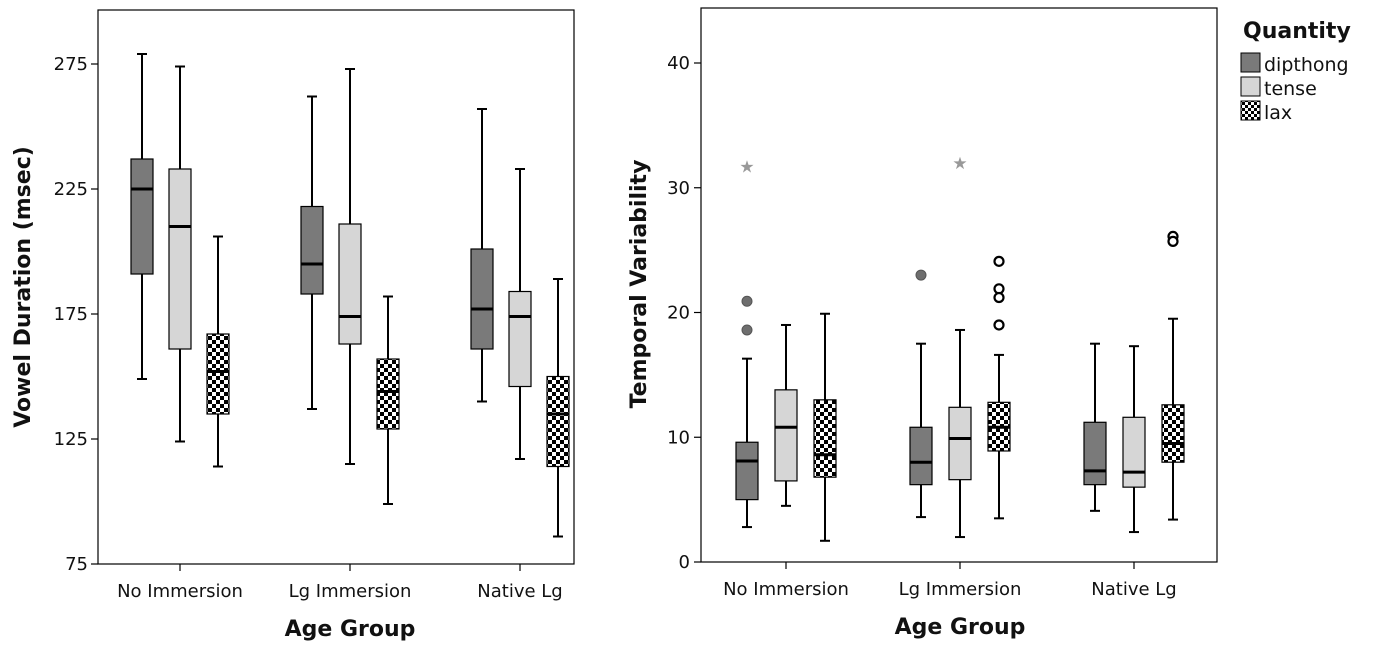 The width and height of the screenshot is (1375, 646). I want to click on y-tick-label: 275, so click(71, 64).